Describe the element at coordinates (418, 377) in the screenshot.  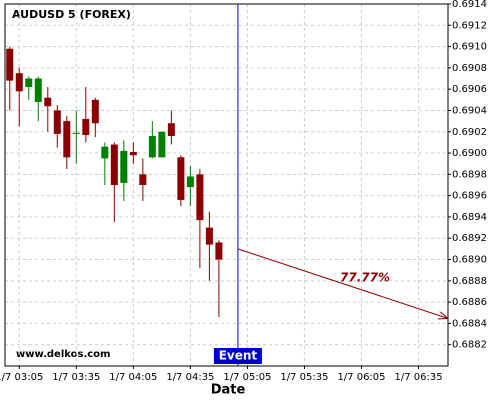
I see `x-tick-label: 1/7 06:35` at that location.